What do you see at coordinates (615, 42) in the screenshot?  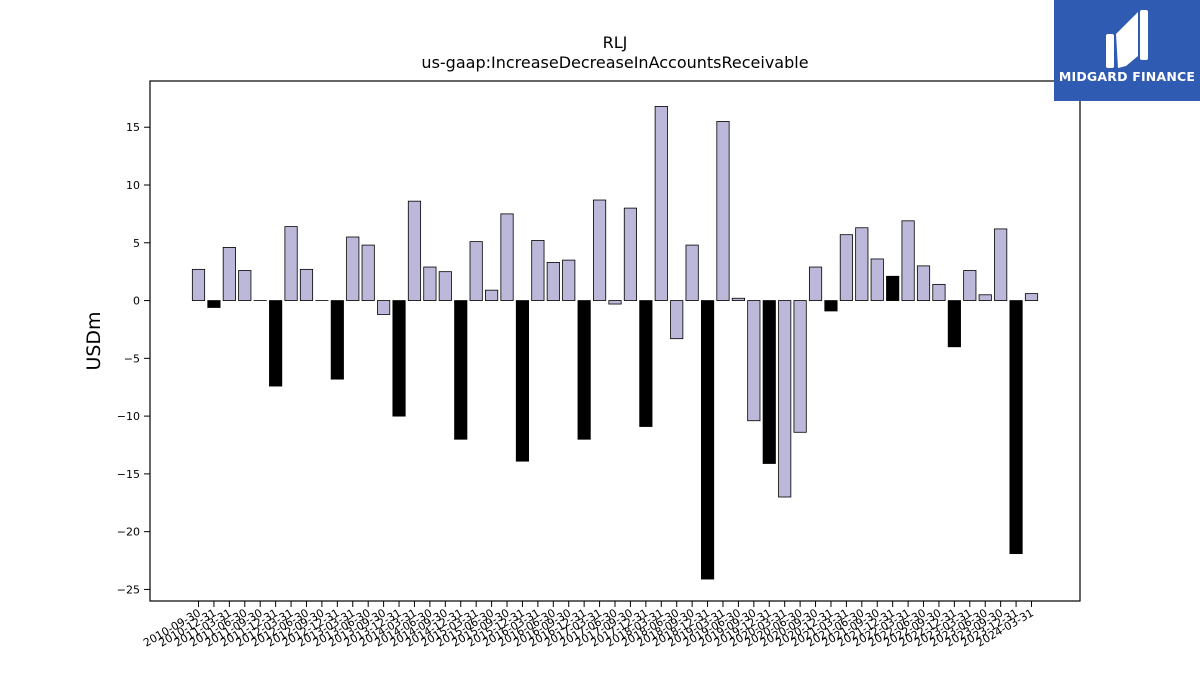 I see `chart-title: RLJ` at bounding box center [615, 42].